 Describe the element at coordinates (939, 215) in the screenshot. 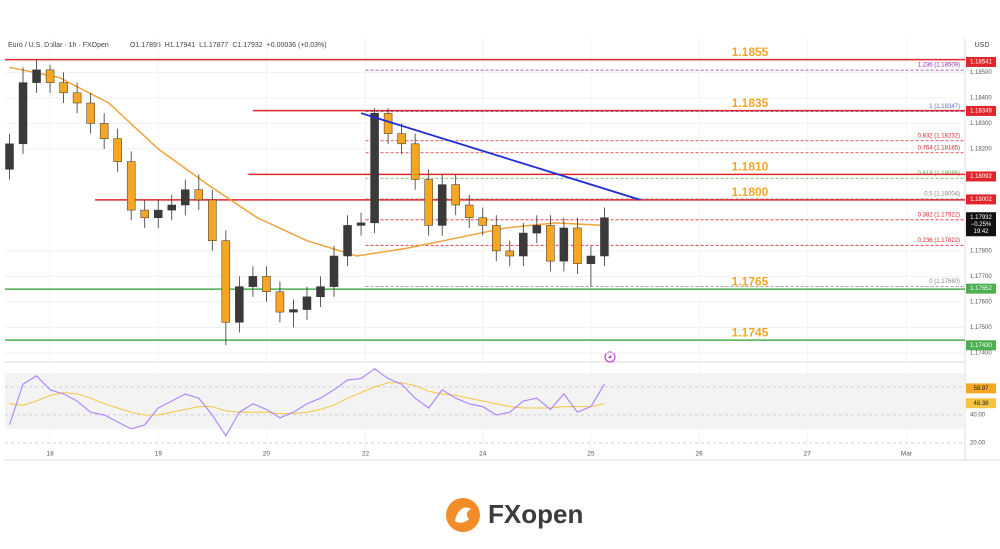

I see `fib-label: 0.382 (1.17922)` at that location.